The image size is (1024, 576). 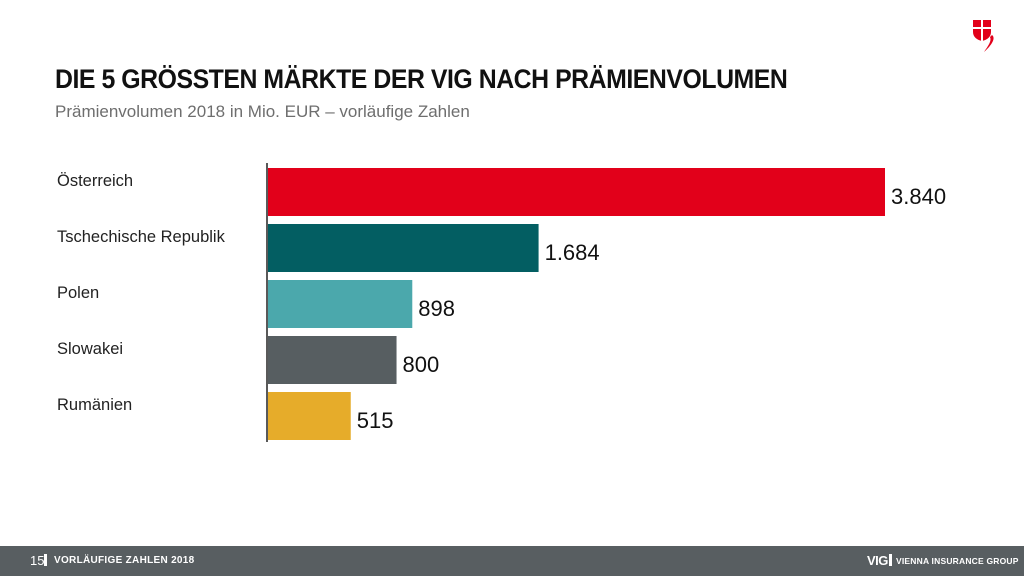 I want to click on category-label: Slowakei, so click(x=90, y=349).